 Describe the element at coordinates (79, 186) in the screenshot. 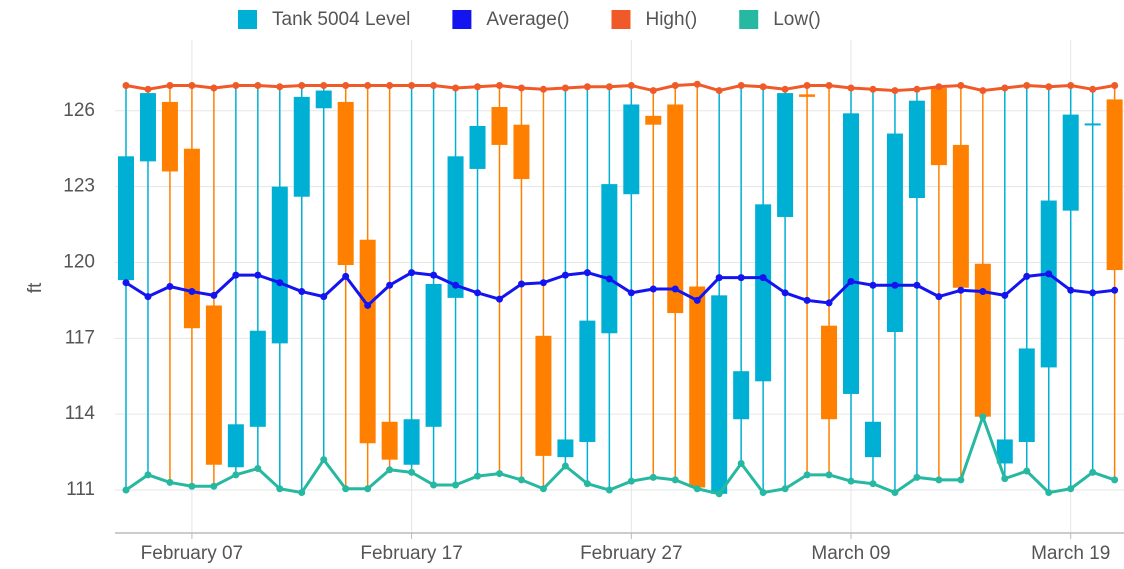

I see `y-tick-label: 123` at that location.